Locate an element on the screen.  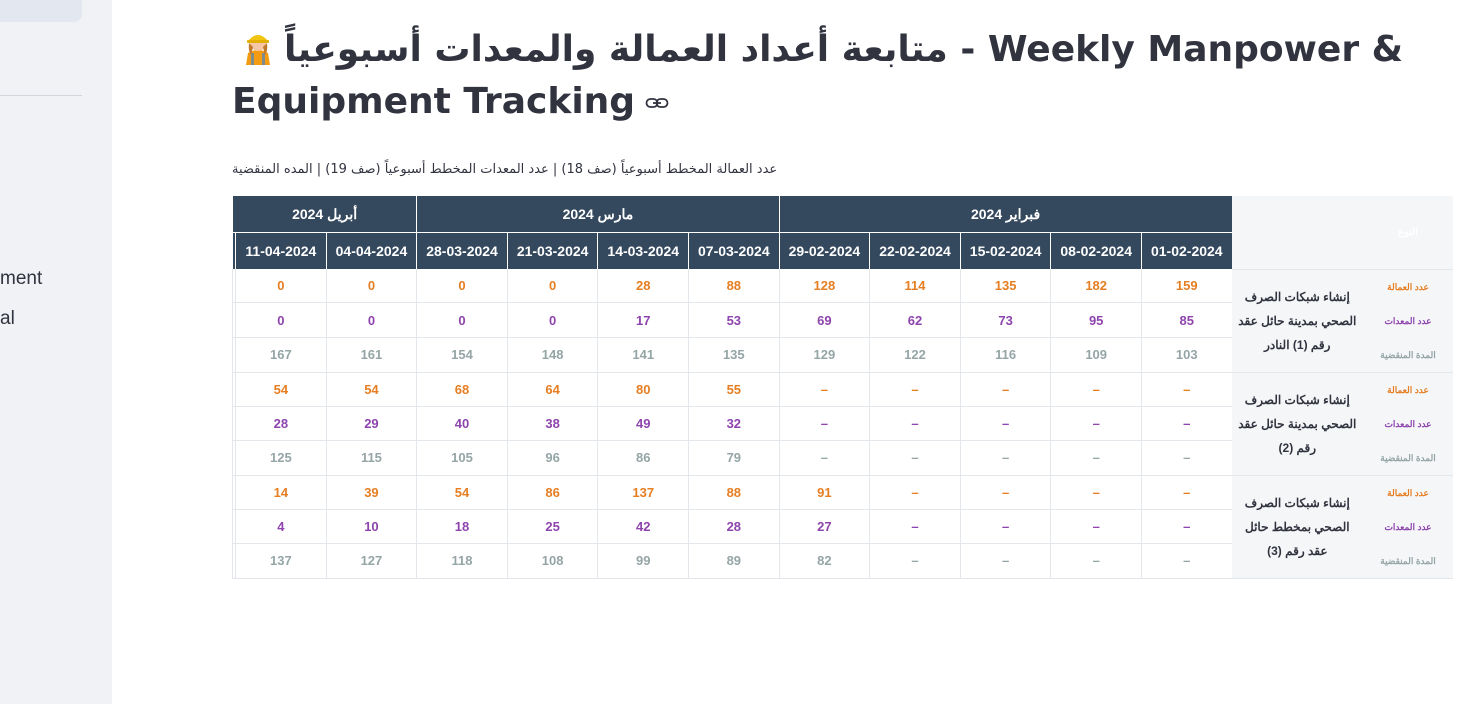
table-row: 85 95 73 62 69 53 17 0 0 0 0 is located at coordinates (842, 320).